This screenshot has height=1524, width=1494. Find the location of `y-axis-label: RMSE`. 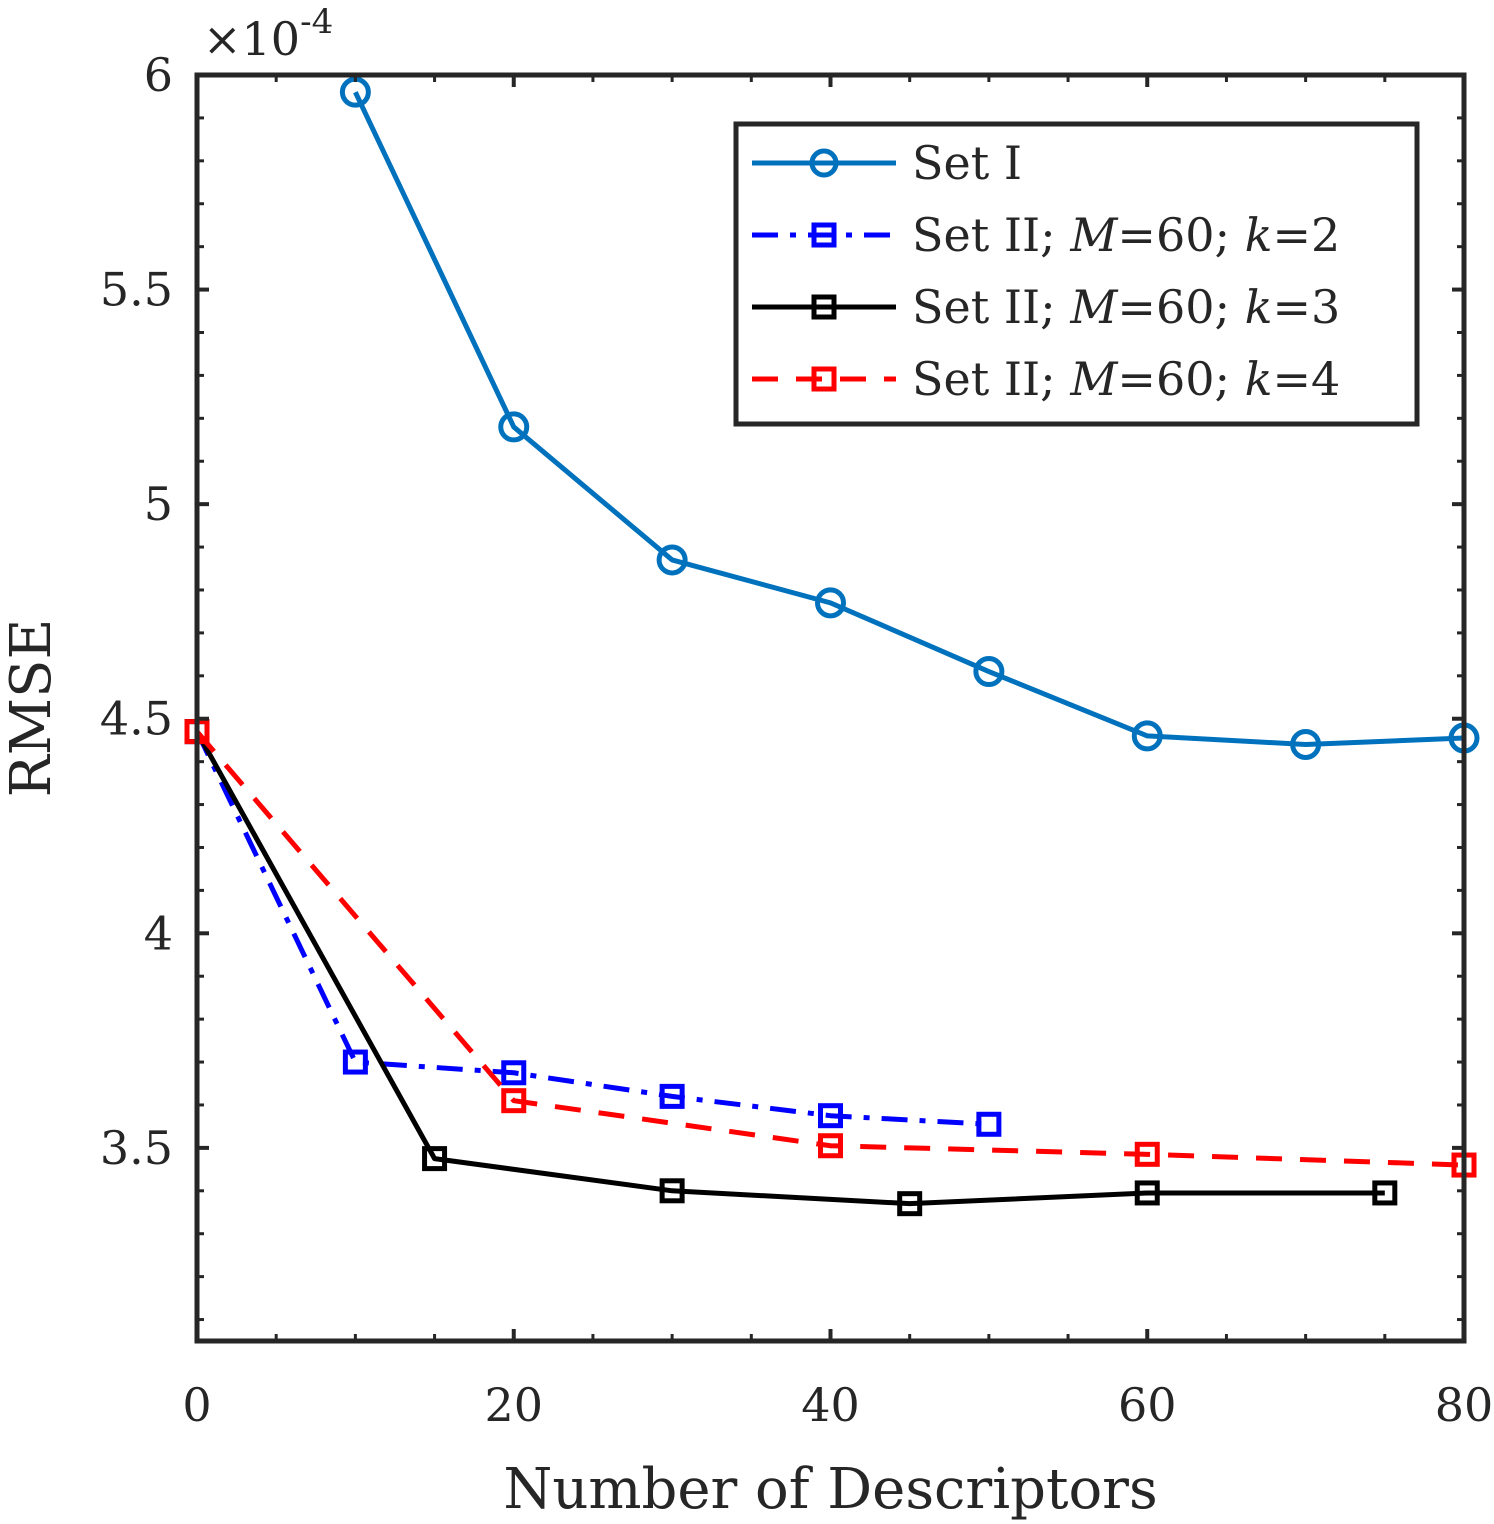

y-axis-label: RMSE is located at coordinates (32, 708).